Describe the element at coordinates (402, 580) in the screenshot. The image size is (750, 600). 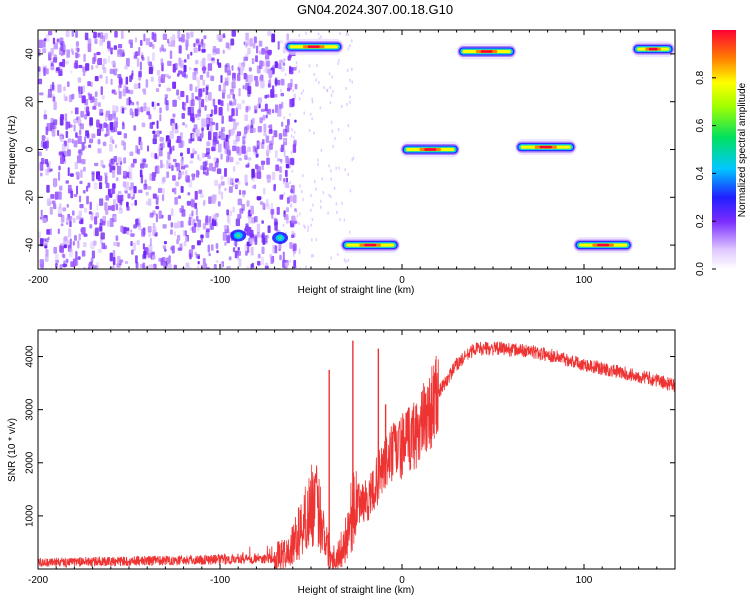
I see `x-tick-label: 0` at that location.